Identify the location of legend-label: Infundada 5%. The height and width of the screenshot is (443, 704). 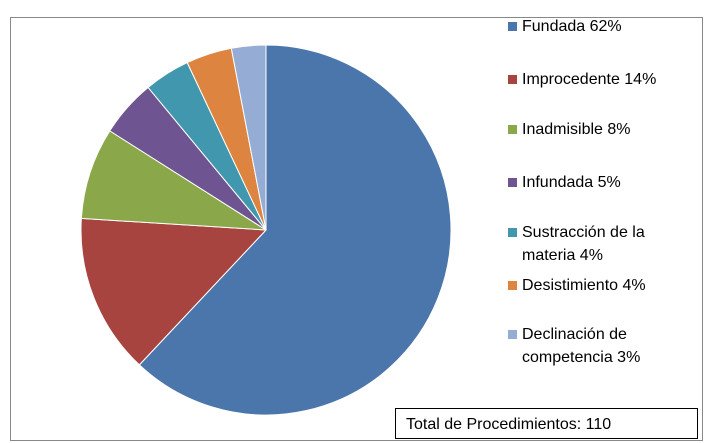
(571, 182).